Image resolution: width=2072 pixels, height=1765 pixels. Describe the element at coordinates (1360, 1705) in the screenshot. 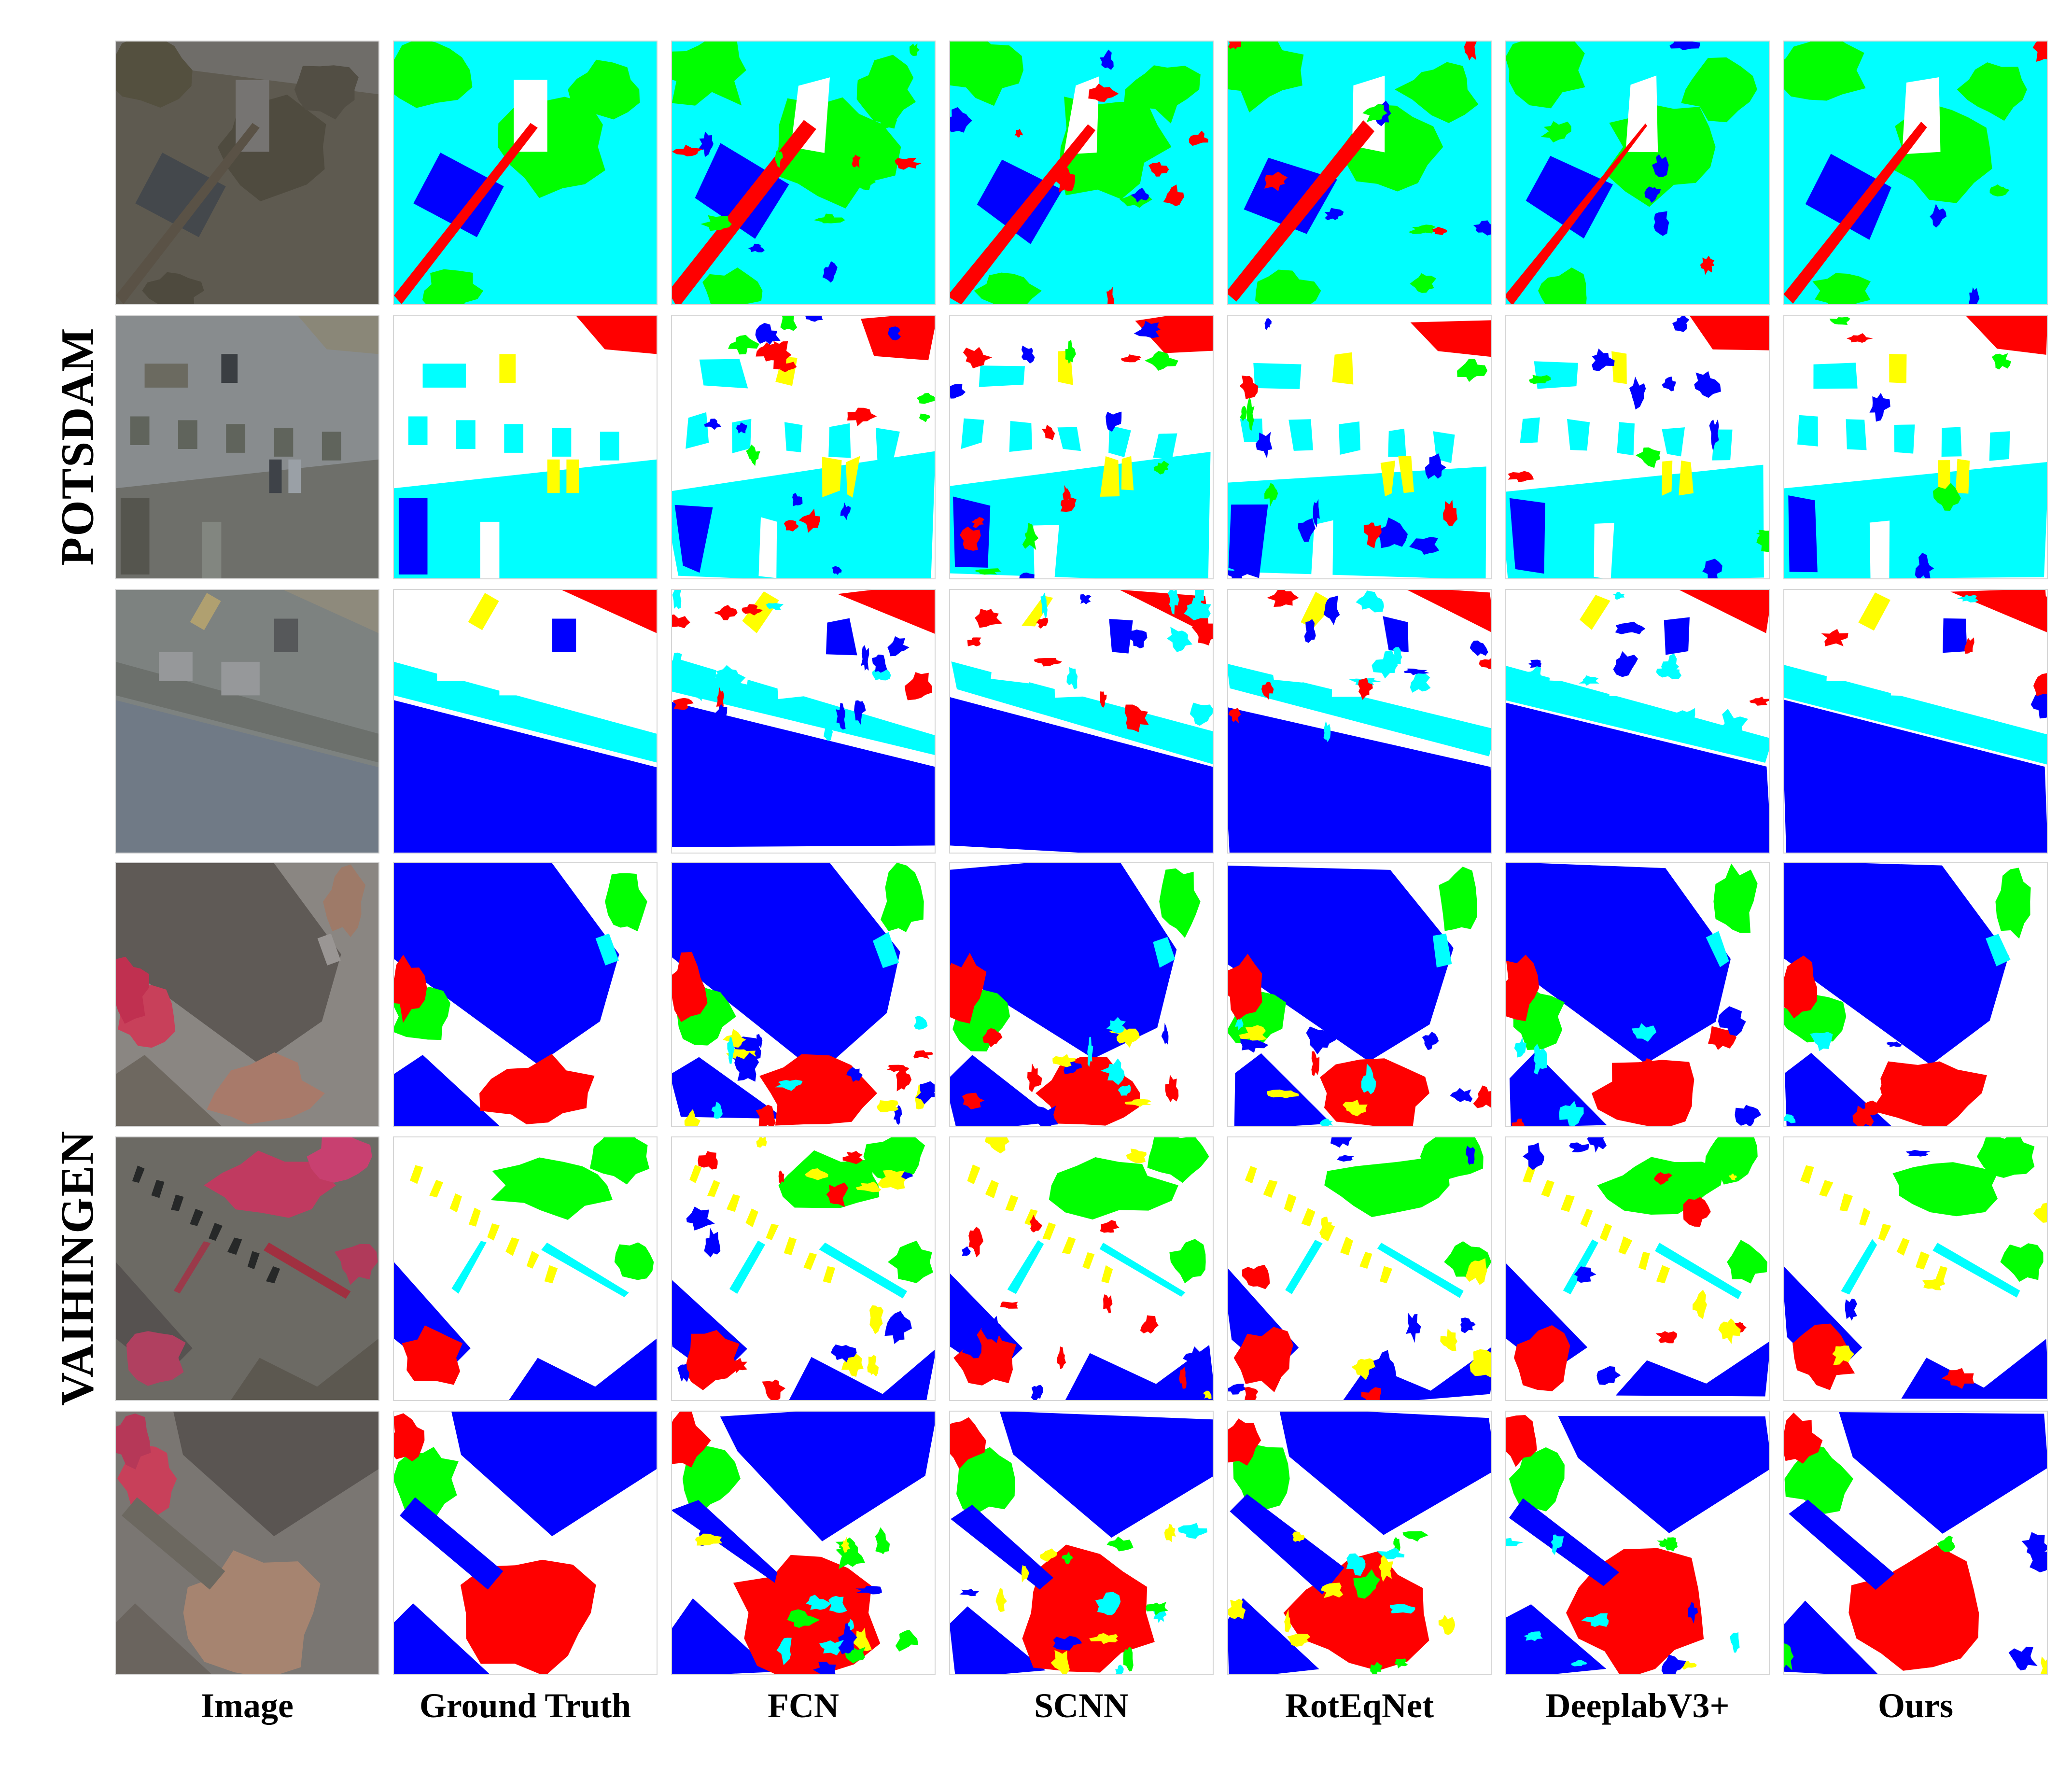

I see `column-label-roteqnet: RotEqNet` at that location.